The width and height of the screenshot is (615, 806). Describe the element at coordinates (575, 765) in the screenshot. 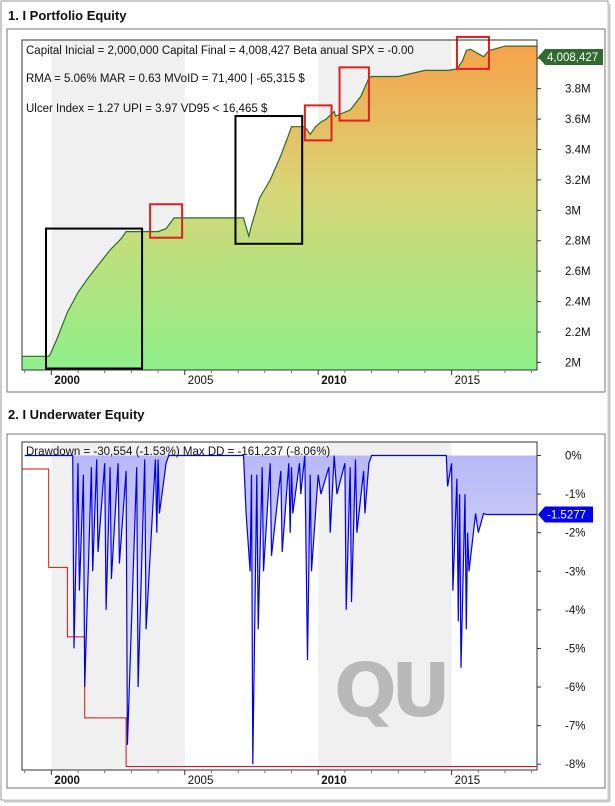

I see `uw-y-tick-label: -8%` at that location.